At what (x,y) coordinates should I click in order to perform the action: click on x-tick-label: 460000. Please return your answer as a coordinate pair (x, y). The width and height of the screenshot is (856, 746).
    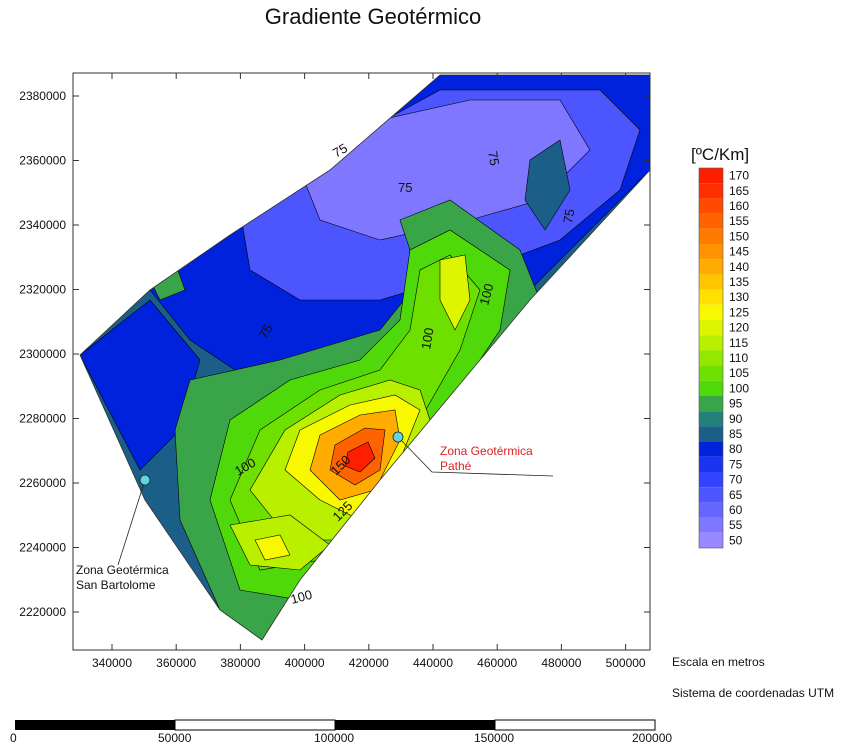
    Looking at the image, I should click on (497, 663).